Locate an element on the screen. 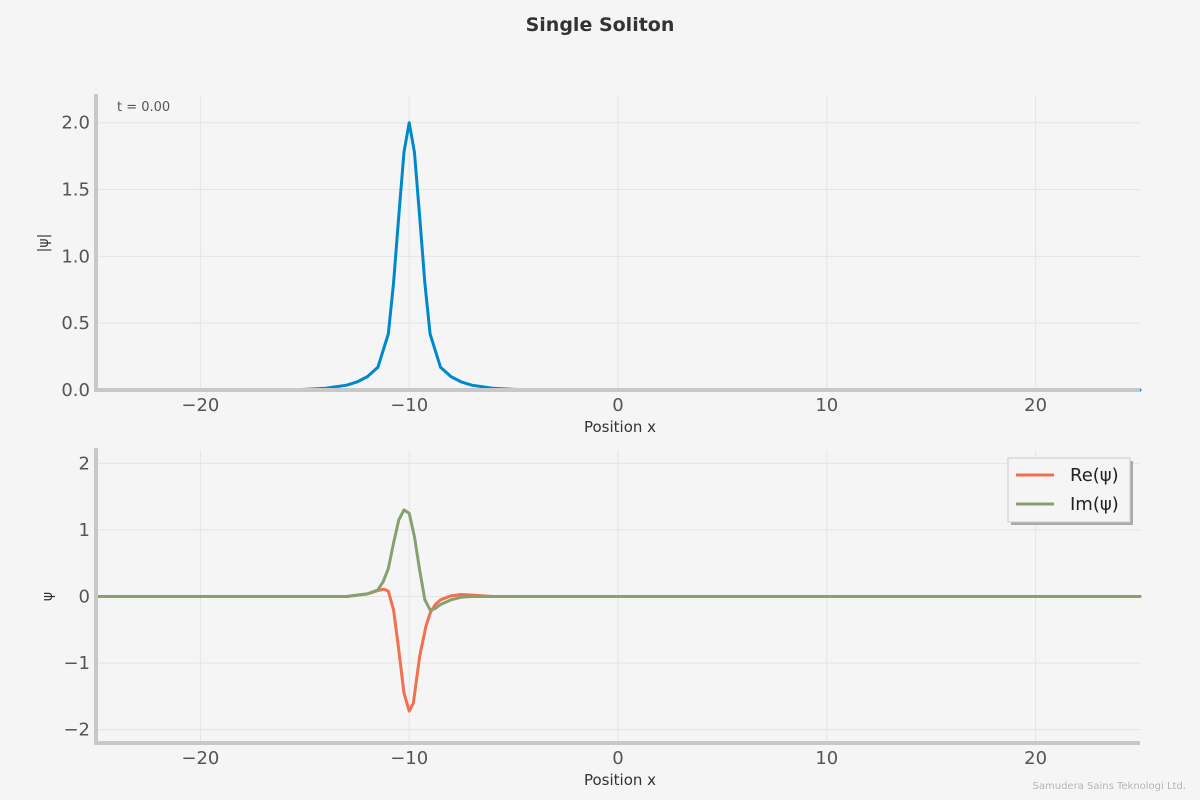 Image resolution: width=1200 pixels, height=800 pixels. y-tick-label: −1 is located at coordinates (76, 663).